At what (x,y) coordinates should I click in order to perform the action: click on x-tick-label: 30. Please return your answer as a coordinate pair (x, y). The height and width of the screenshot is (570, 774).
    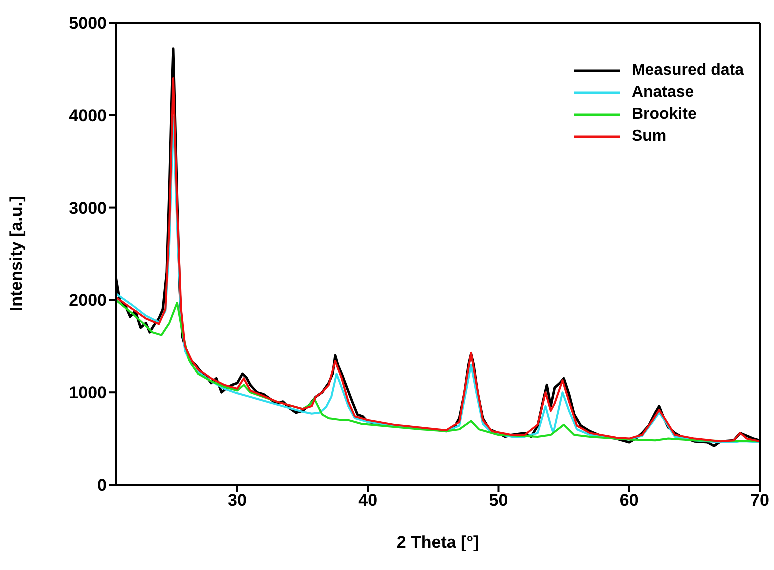
    Looking at the image, I should click on (237, 500).